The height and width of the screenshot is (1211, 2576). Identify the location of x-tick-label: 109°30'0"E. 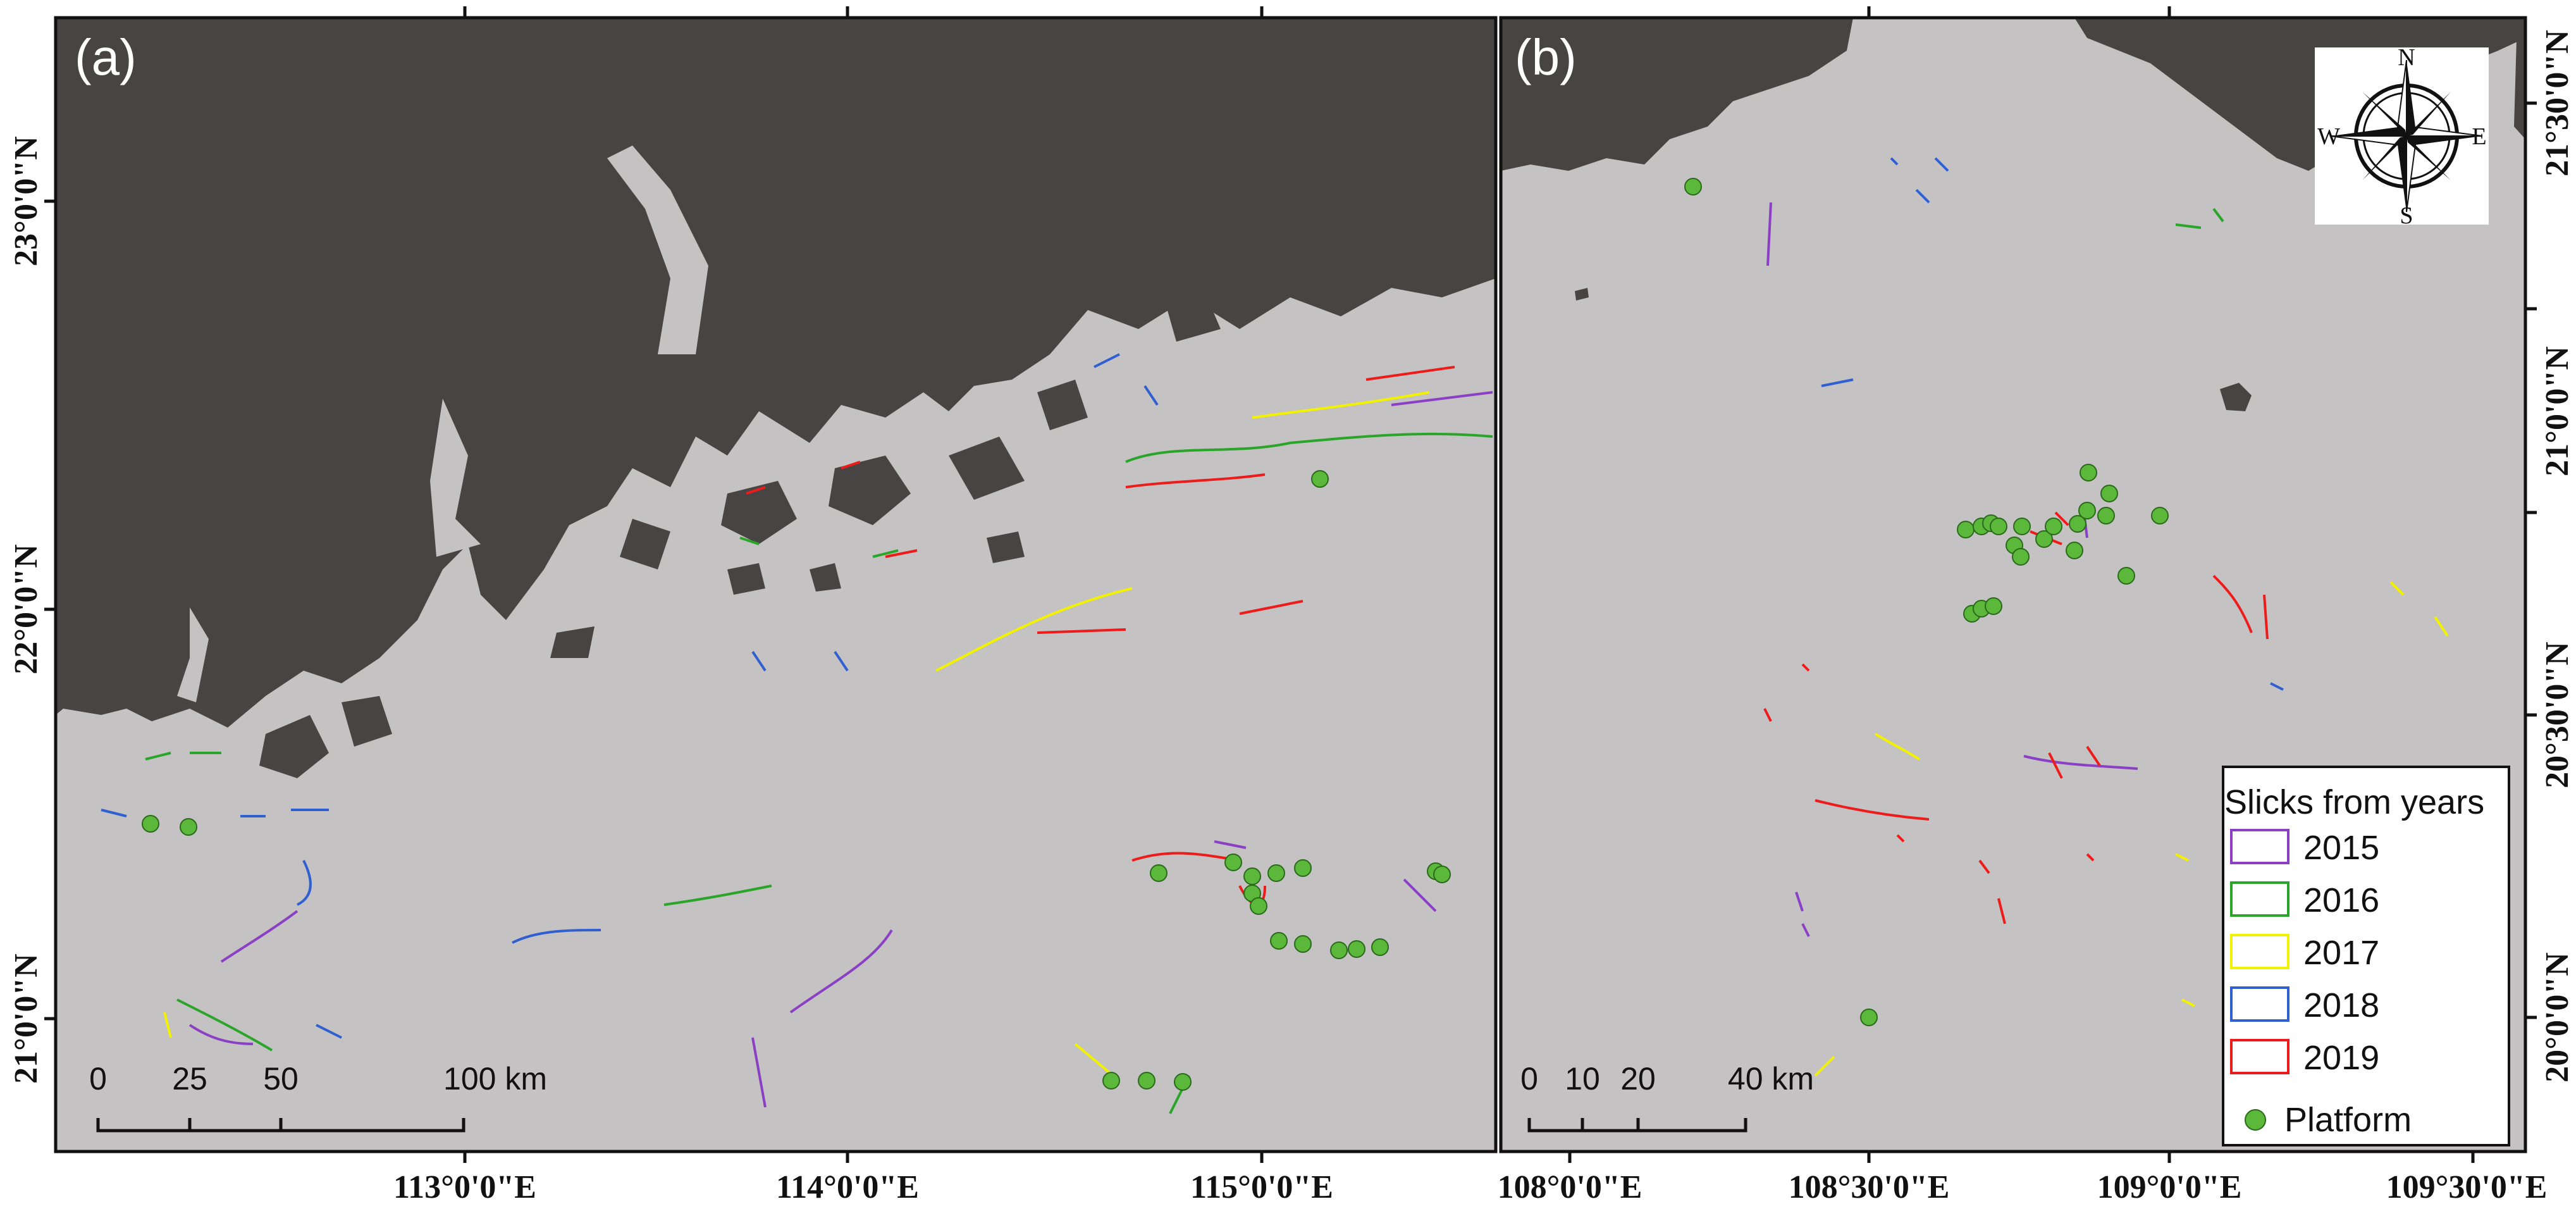
(2467, 1187).